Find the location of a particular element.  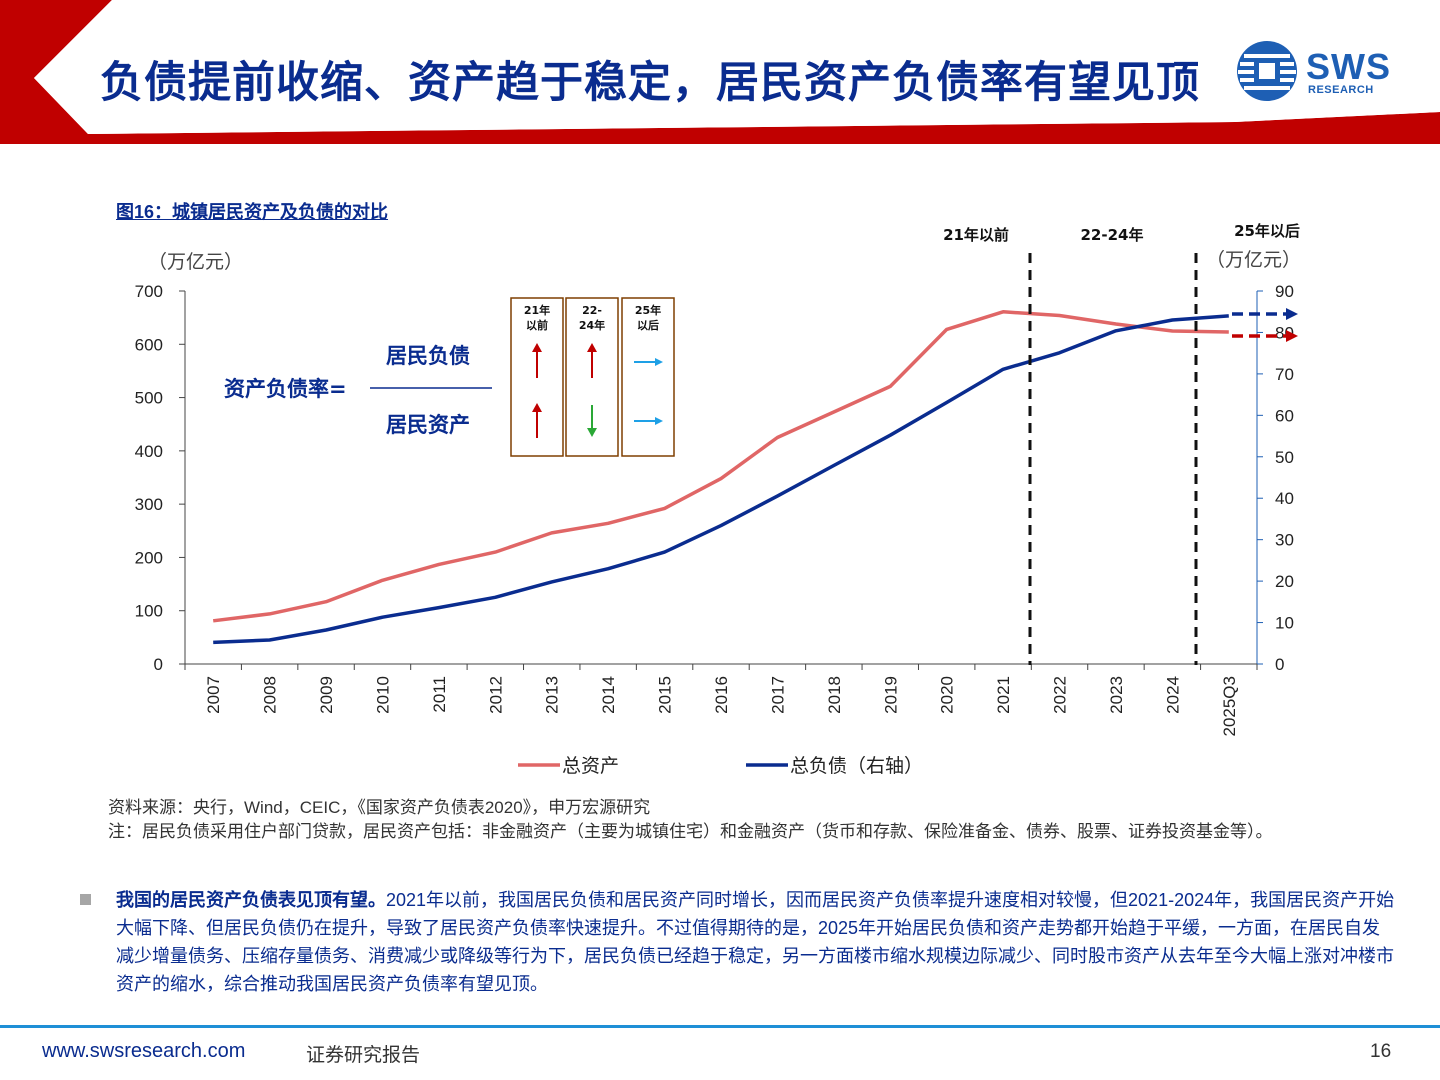

right-tick-label: 50 is located at coordinates (1284, 457).